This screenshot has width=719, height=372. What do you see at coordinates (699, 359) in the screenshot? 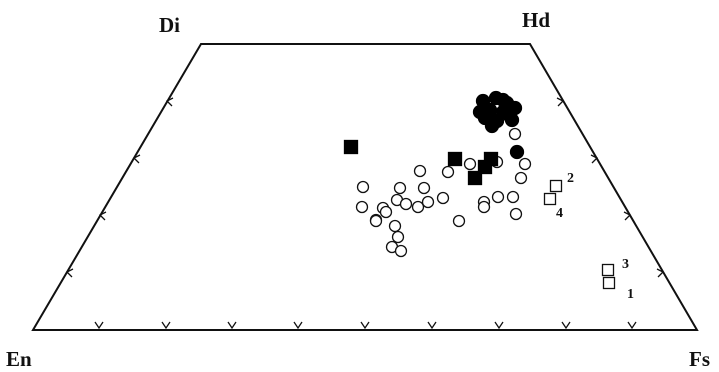
I see `vertex-label-fs: Fs` at bounding box center [699, 359].